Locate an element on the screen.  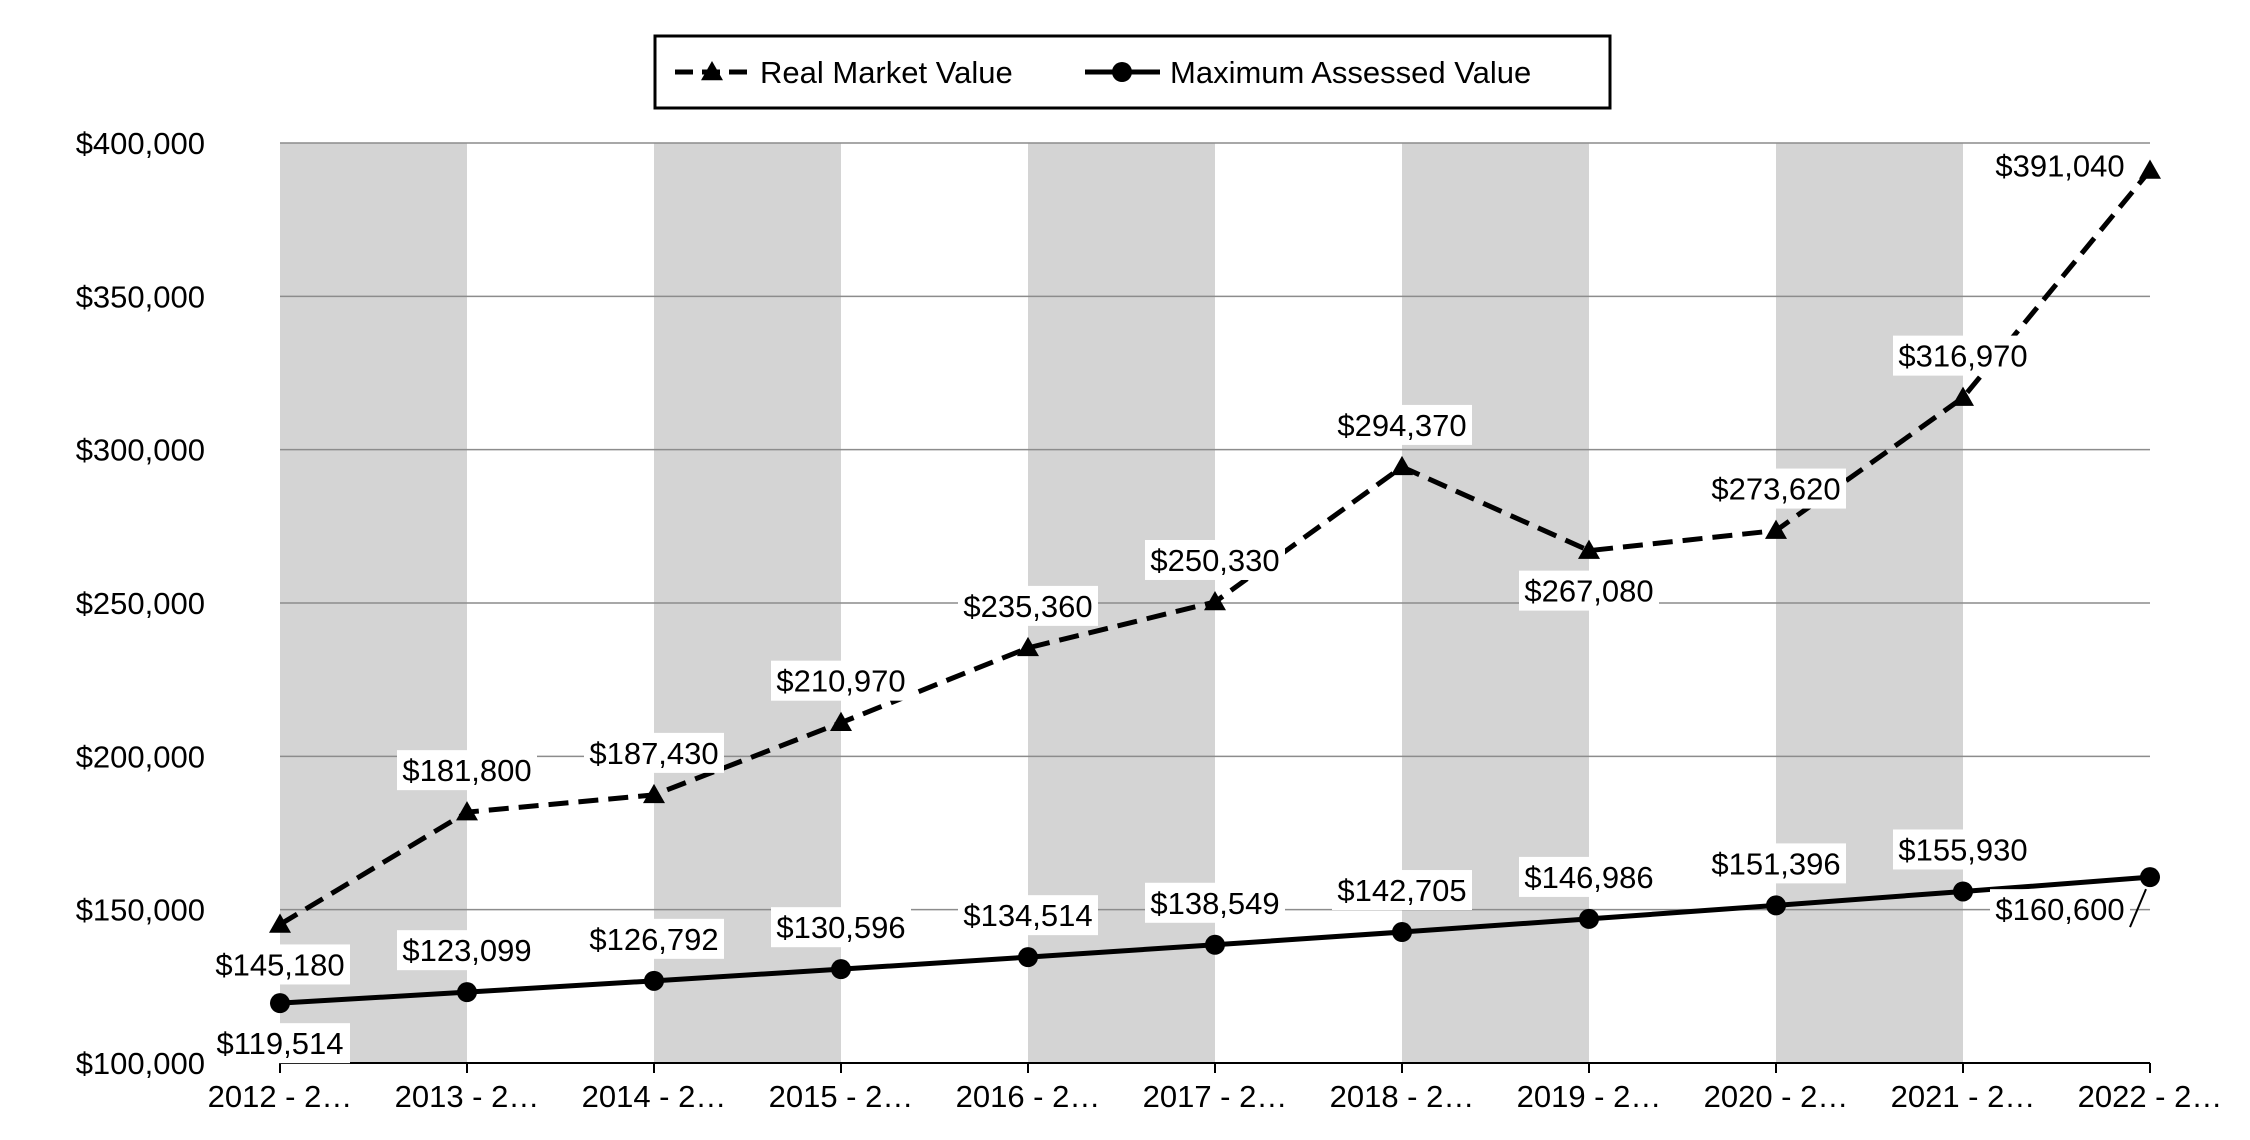
real-market-value-label: $210,970 is located at coordinates (840, 681).